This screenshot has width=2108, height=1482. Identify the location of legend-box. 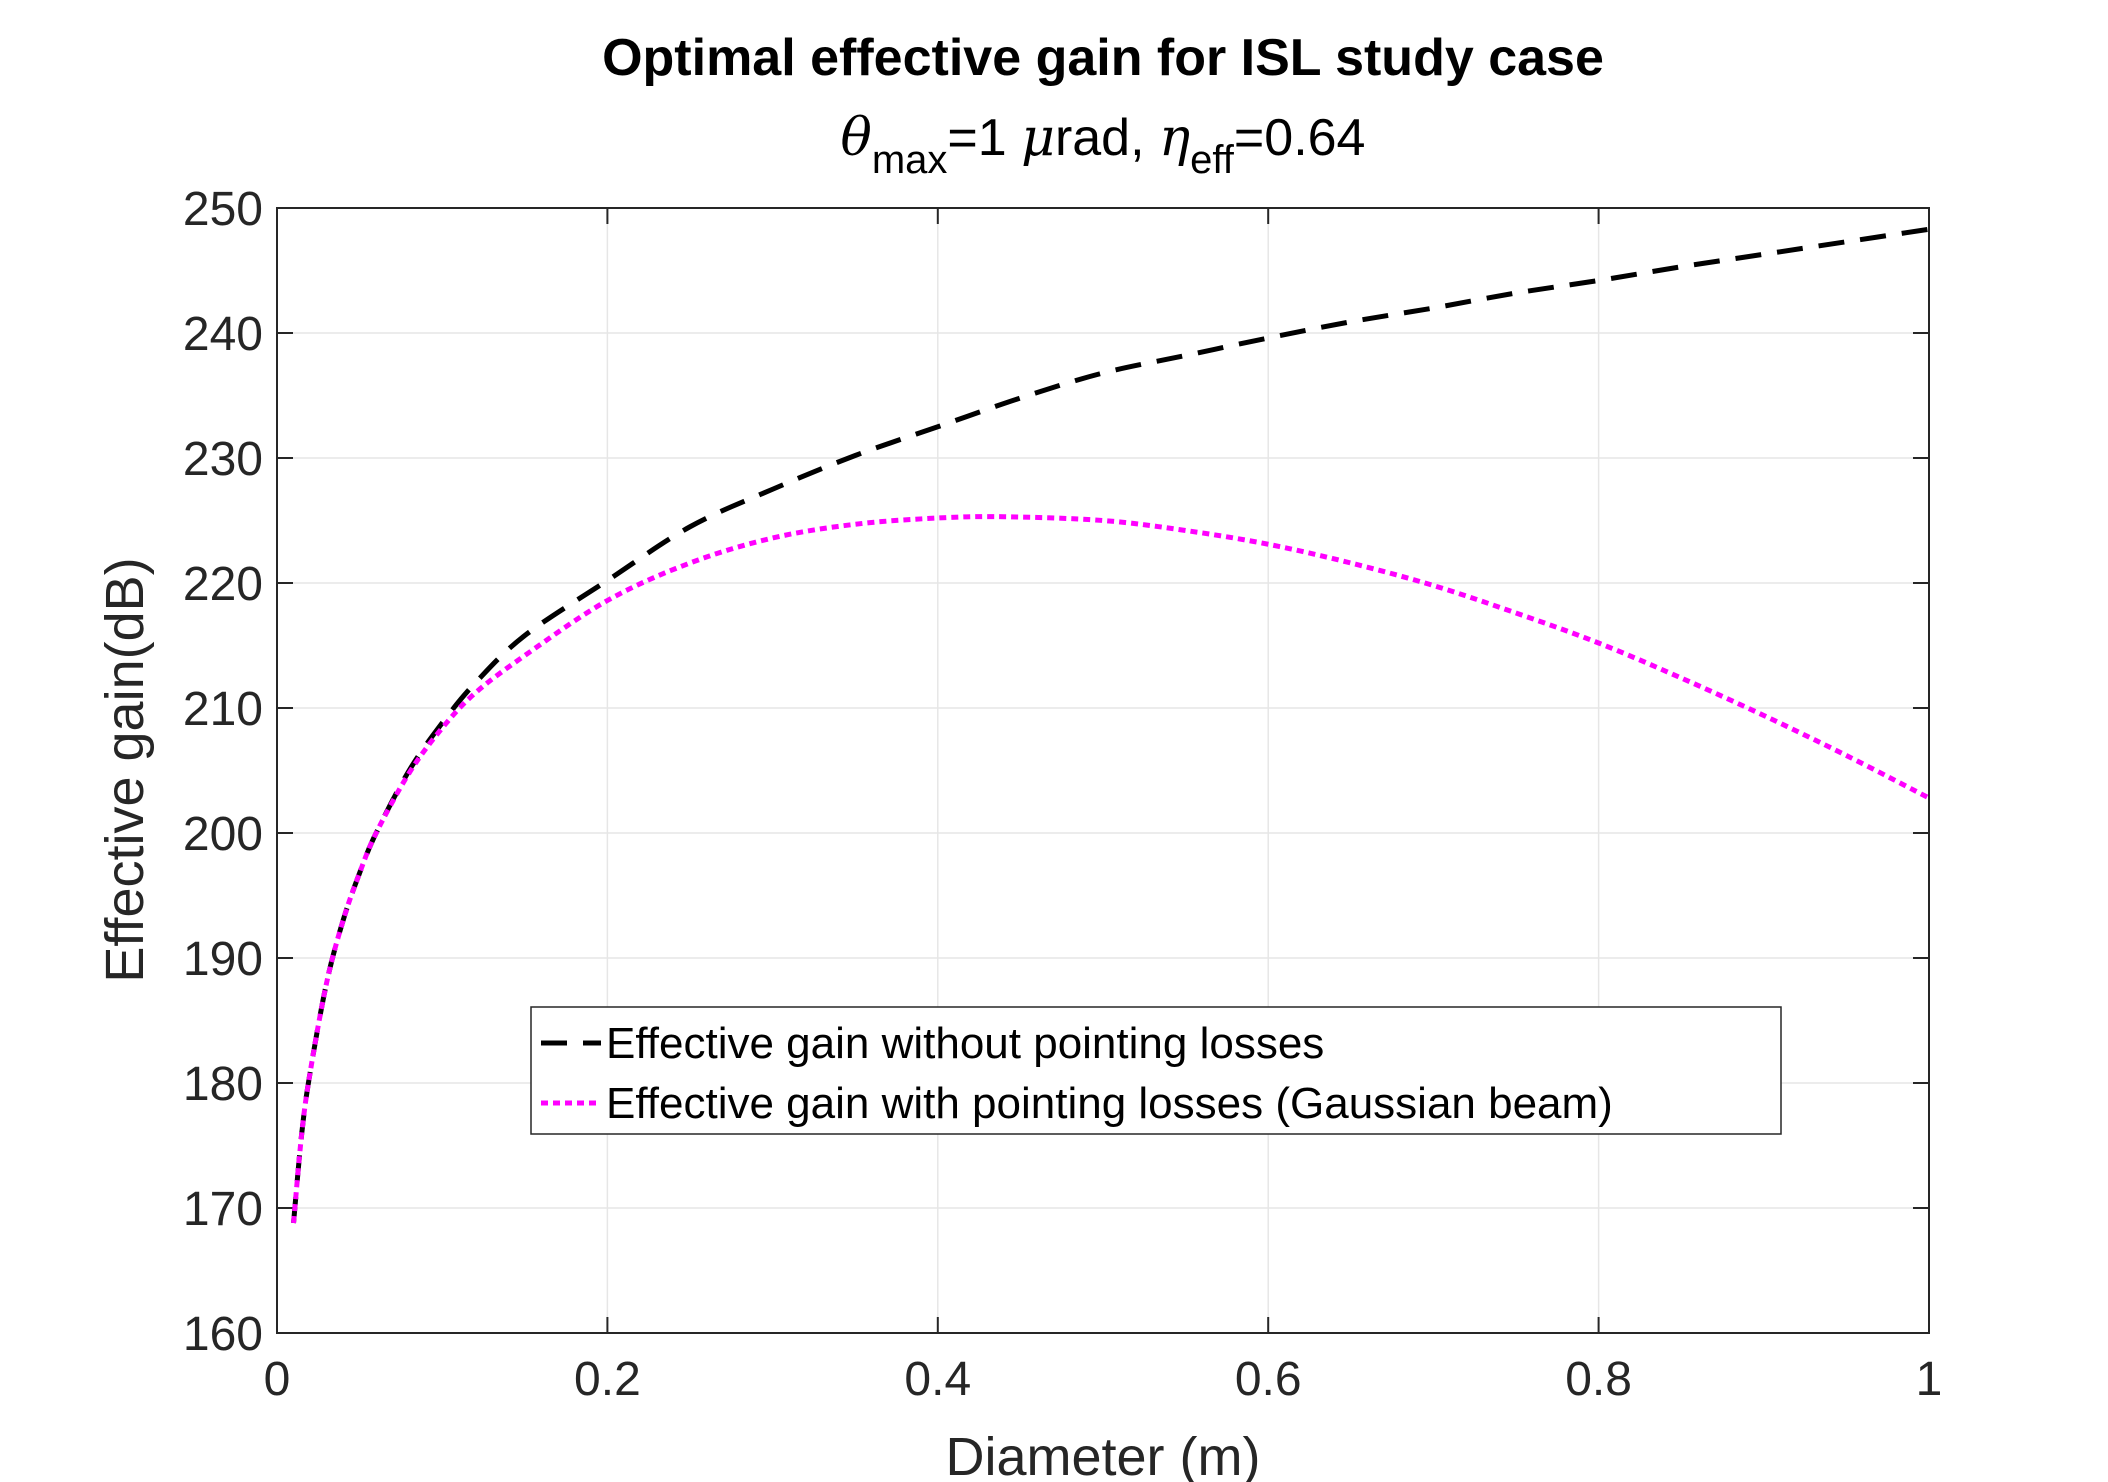
(1156, 1070).